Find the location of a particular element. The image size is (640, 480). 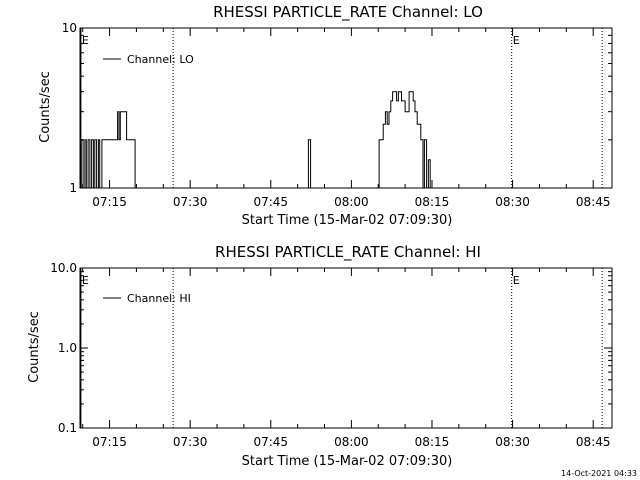

panel-lo-xtick-label-2: 07:45 is located at coordinates (270, 202).